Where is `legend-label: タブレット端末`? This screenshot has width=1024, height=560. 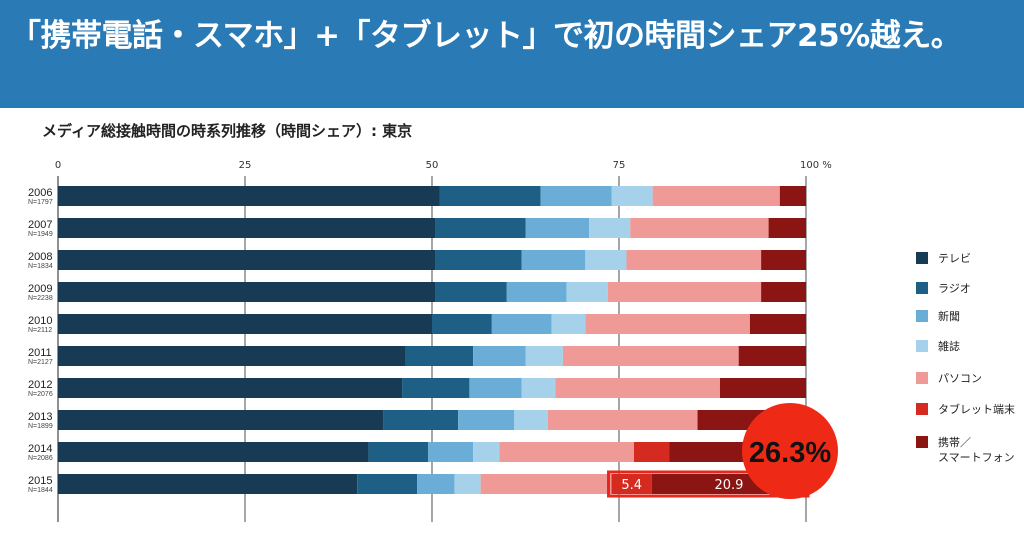 legend-label: タブレット端末 is located at coordinates (976, 409).